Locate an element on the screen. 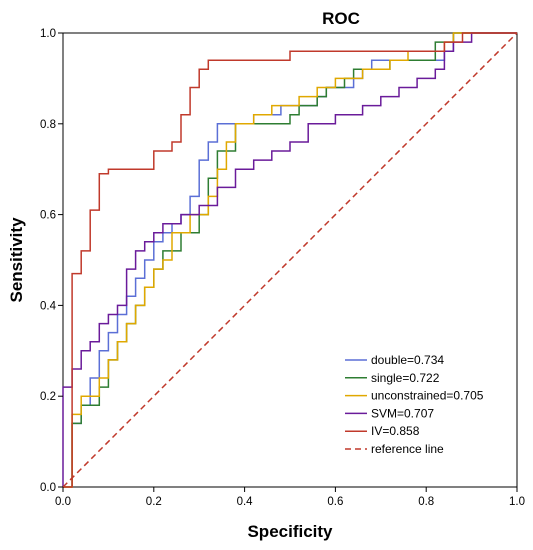  legend-label: double=0.734 is located at coordinates (407, 360).